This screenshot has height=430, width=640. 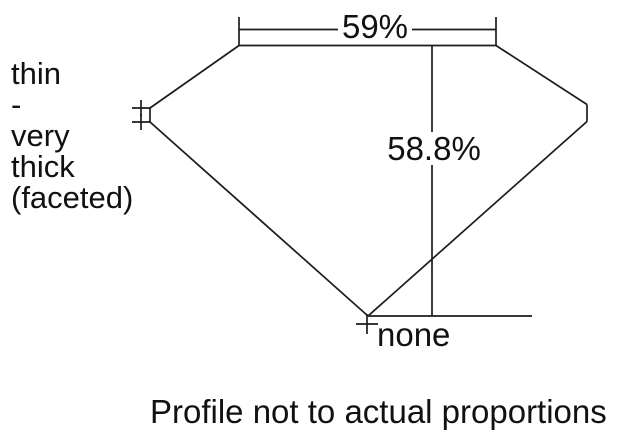 I want to click on table-percentage-label: 59%, so click(x=375, y=26).